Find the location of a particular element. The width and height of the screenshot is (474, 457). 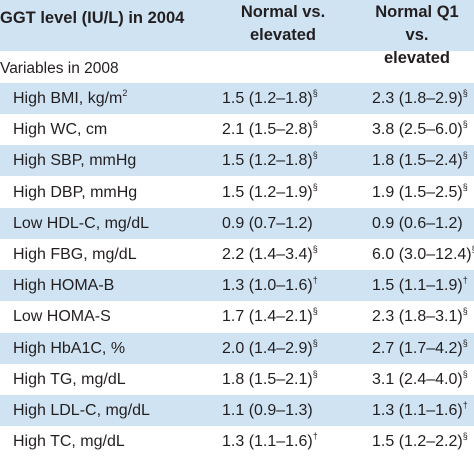

variable-name-text: Low HOMA-S is located at coordinates (62, 317).